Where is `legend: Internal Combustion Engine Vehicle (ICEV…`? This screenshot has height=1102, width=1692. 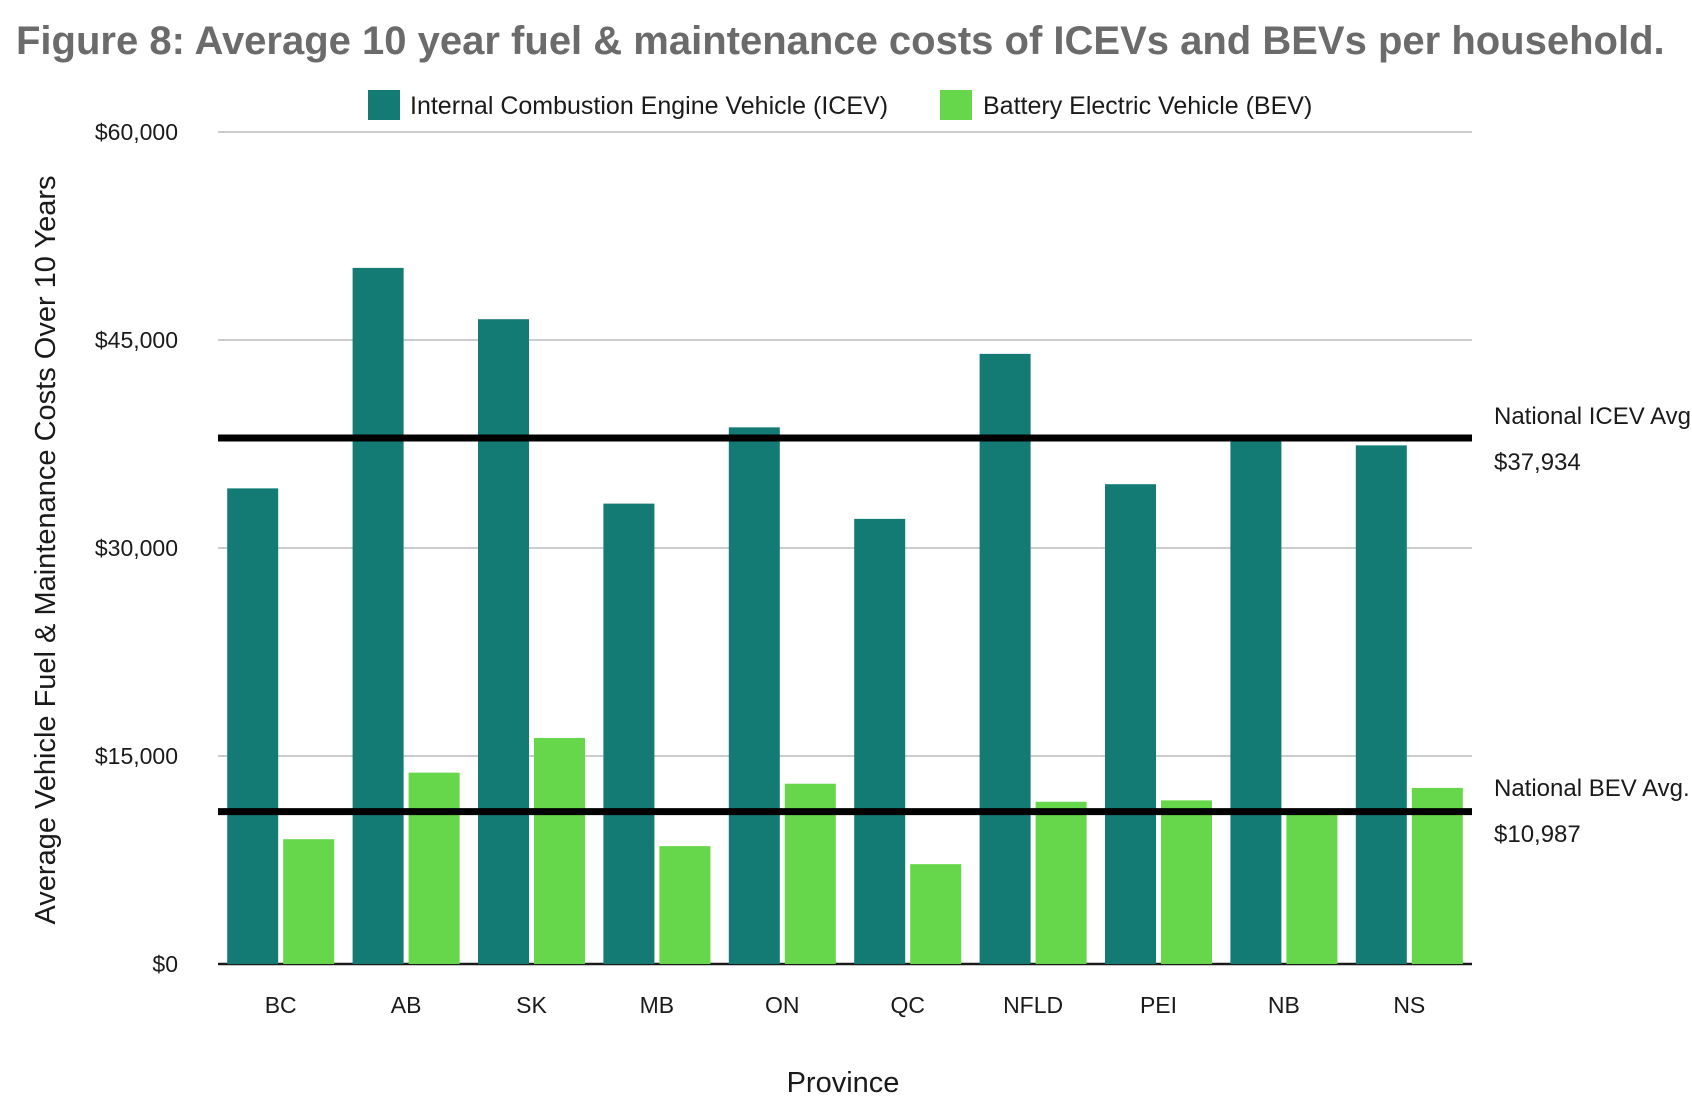
legend: Internal Combustion Engine Vehicle (ICEV… is located at coordinates (840, 105).